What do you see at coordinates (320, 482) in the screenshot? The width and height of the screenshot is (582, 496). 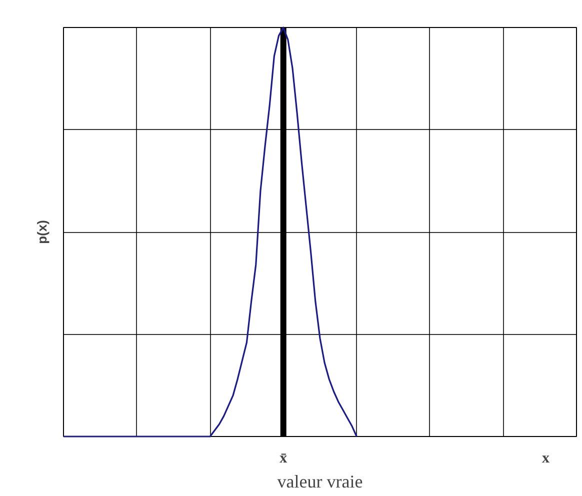 I see `text: valeur vraie` at bounding box center [320, 482].